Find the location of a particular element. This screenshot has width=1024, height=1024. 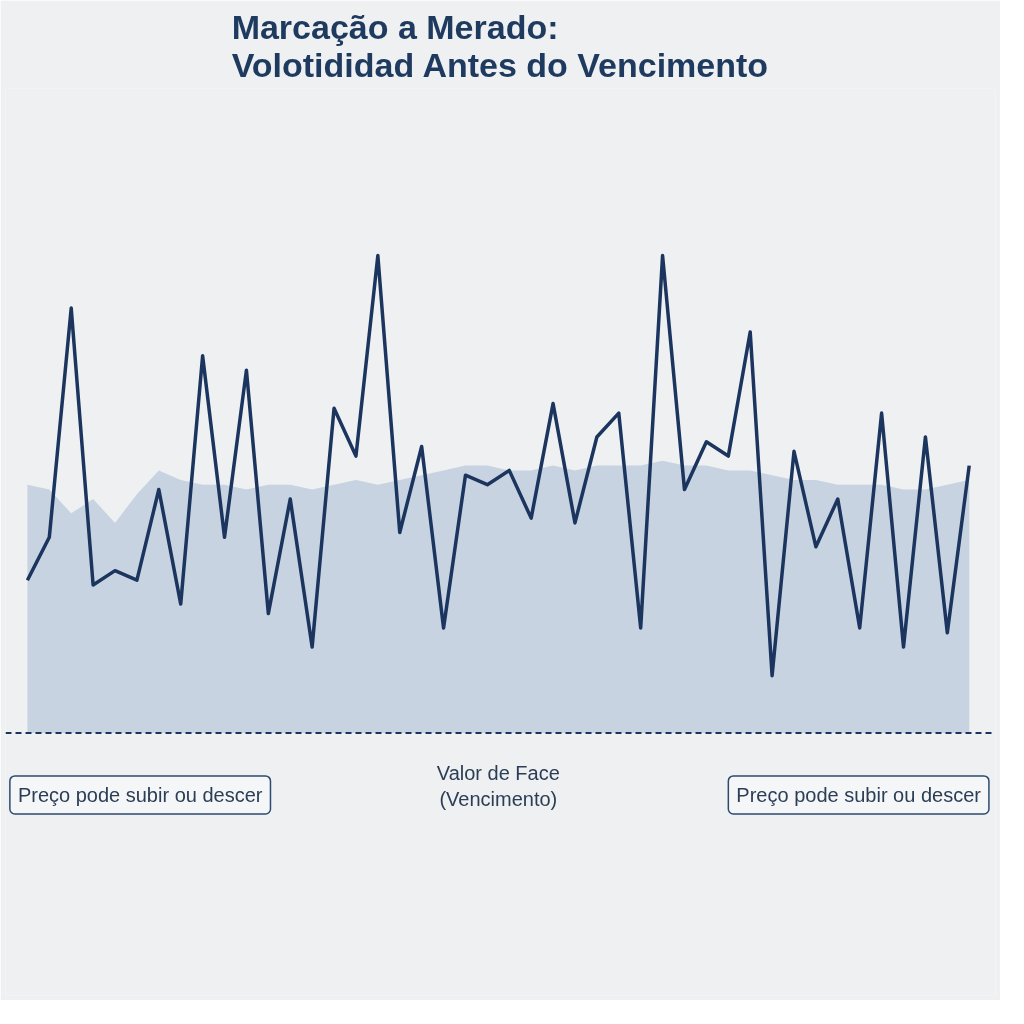

chart-title: Marcação a Merado: Volotididad Antes do Vencimento is located at coordinates (500, 45).